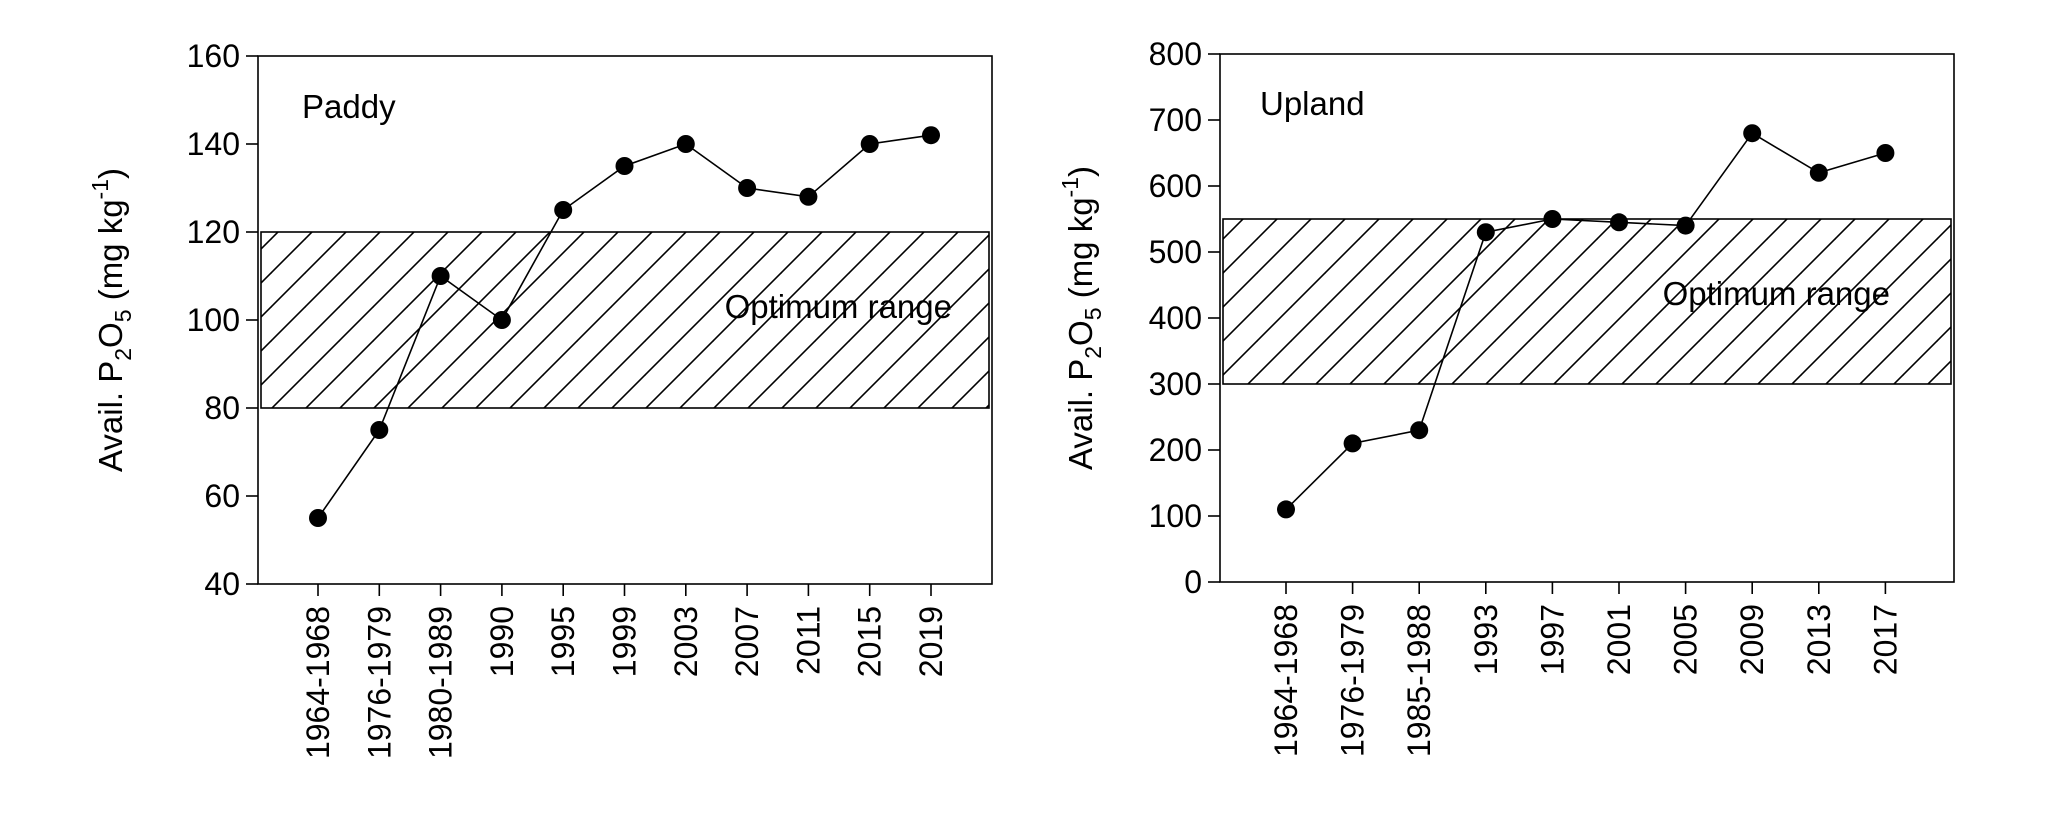 This screenshot has height=822, width=2066. What do you see at coordinates (625, 641) in the screenshot?
I see `x-tick-label: 1999` at bounding box center [625, 641].